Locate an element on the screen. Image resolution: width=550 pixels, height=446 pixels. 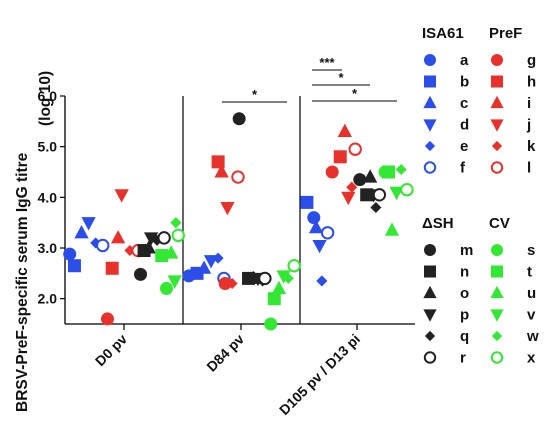
data-point-w is located at coordinates (401, 169).